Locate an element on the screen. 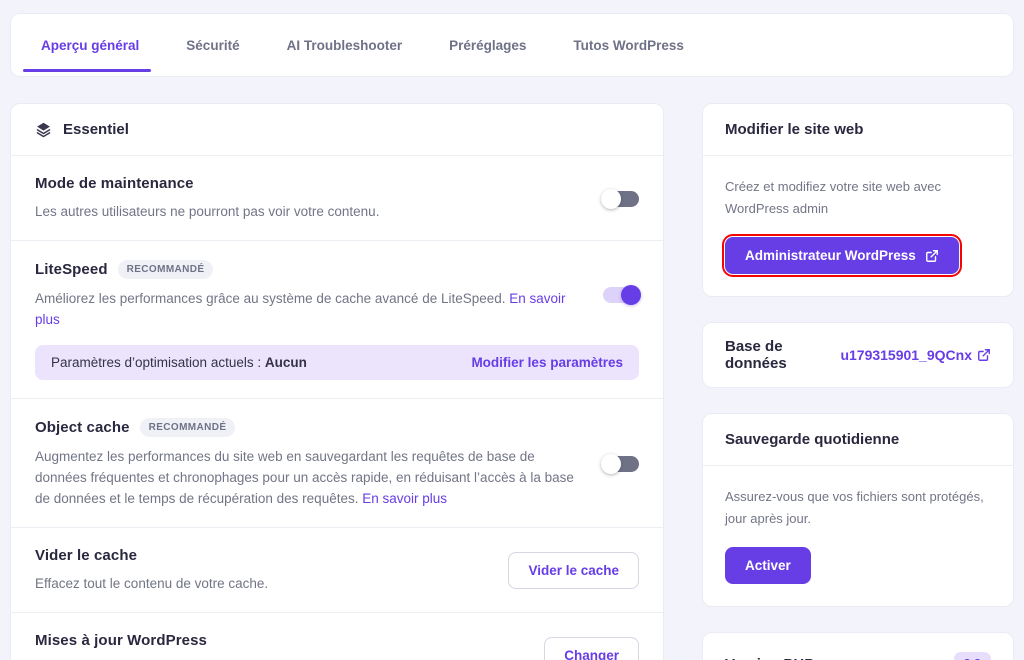  maintenance-toggle is located at coordinates (620, 198).